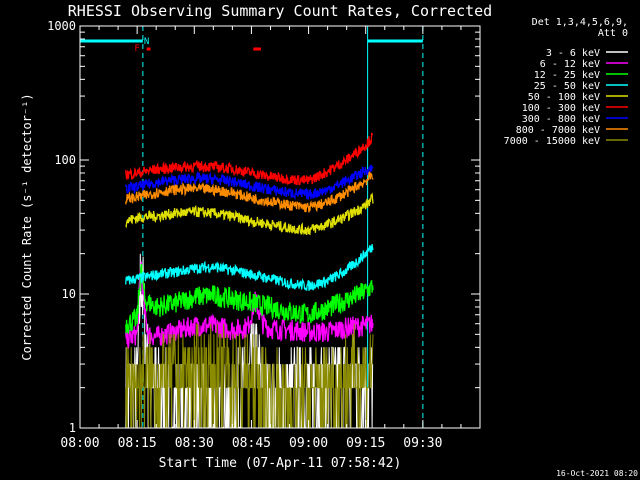  I want to click on x-tick-label-2: 08:30, so click(194, 443).